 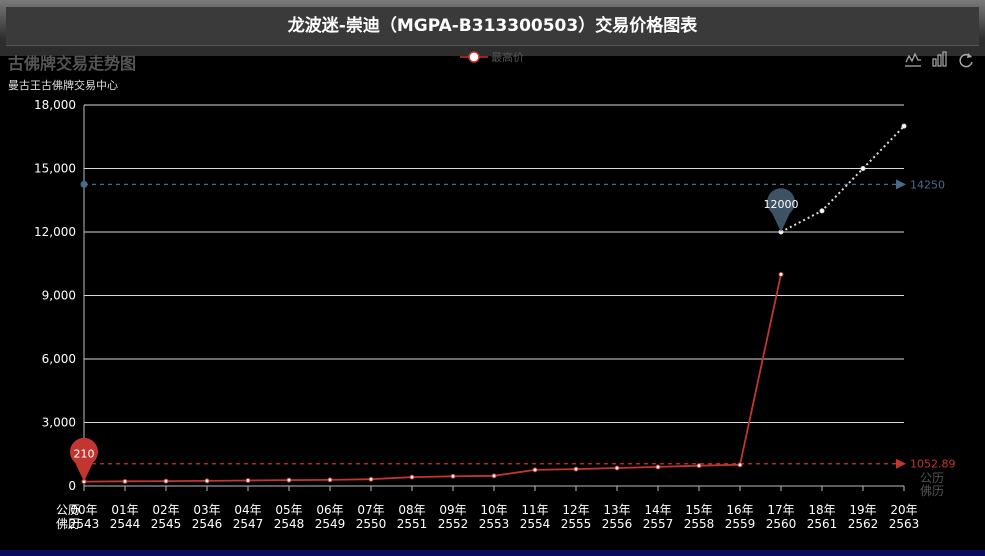 What do you see at coordinates (288, 510) in the screenshot?
I see `x-tick-label-year: 05年` at bounding box center [288, 510].